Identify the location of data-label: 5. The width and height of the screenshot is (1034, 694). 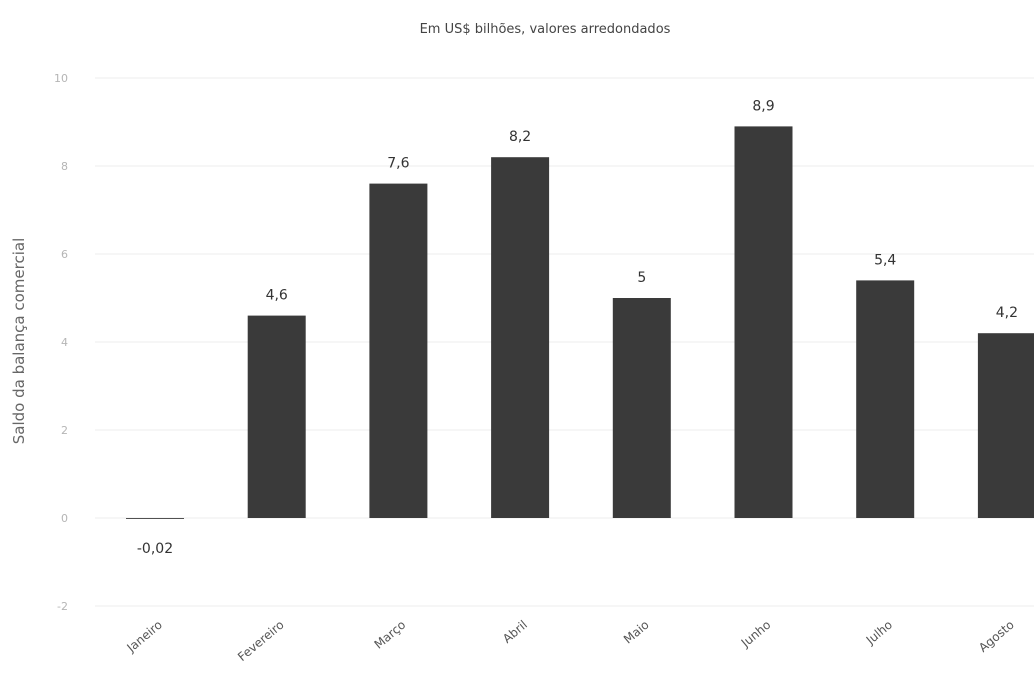
(641, 278).